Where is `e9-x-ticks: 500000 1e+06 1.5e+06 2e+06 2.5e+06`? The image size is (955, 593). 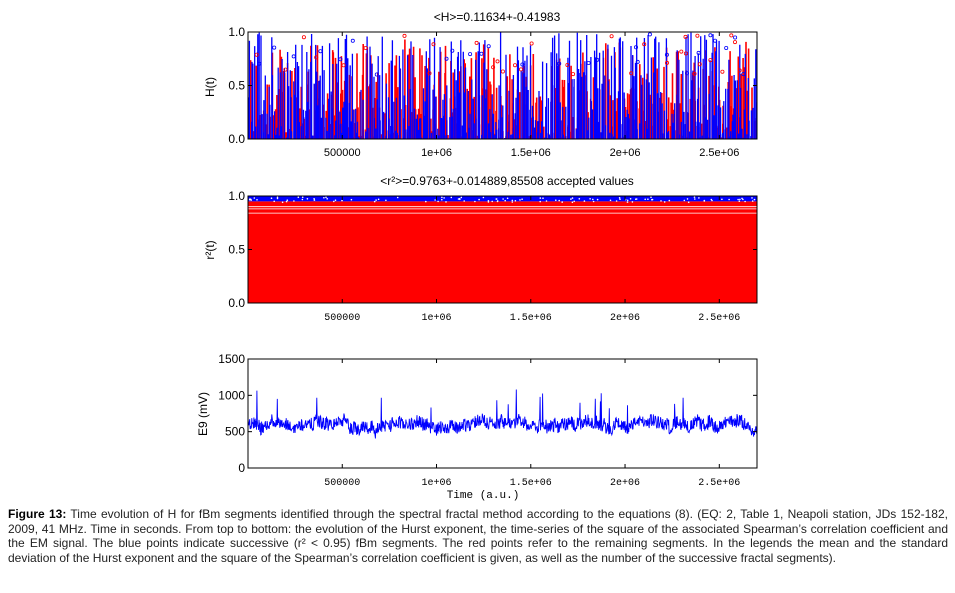
e9-x-ticks: 500000 1e+06 1.5e+06 2e+06 2.5e+06 is located at coordinates (532, 424).